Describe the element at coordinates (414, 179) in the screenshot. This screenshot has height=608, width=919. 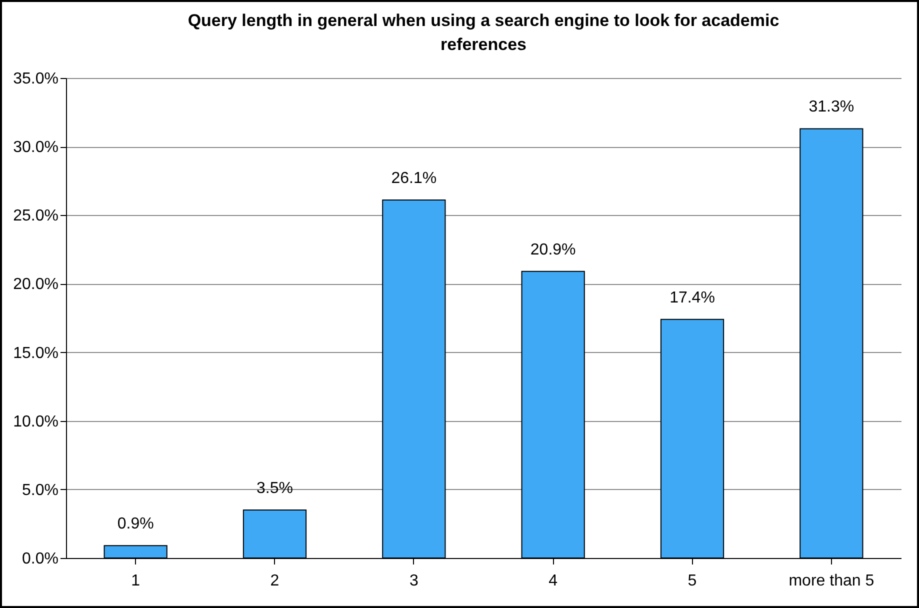
I see `data-label: 26.1%` at that location.